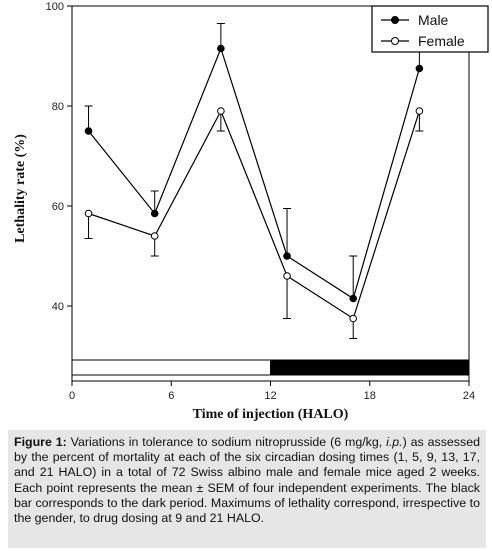 The width and height of the screenshot is (492, 551). Describe the element at coordinates (40, 442) in the screenshot. I see `caption-label: Figure 1:` at that location.